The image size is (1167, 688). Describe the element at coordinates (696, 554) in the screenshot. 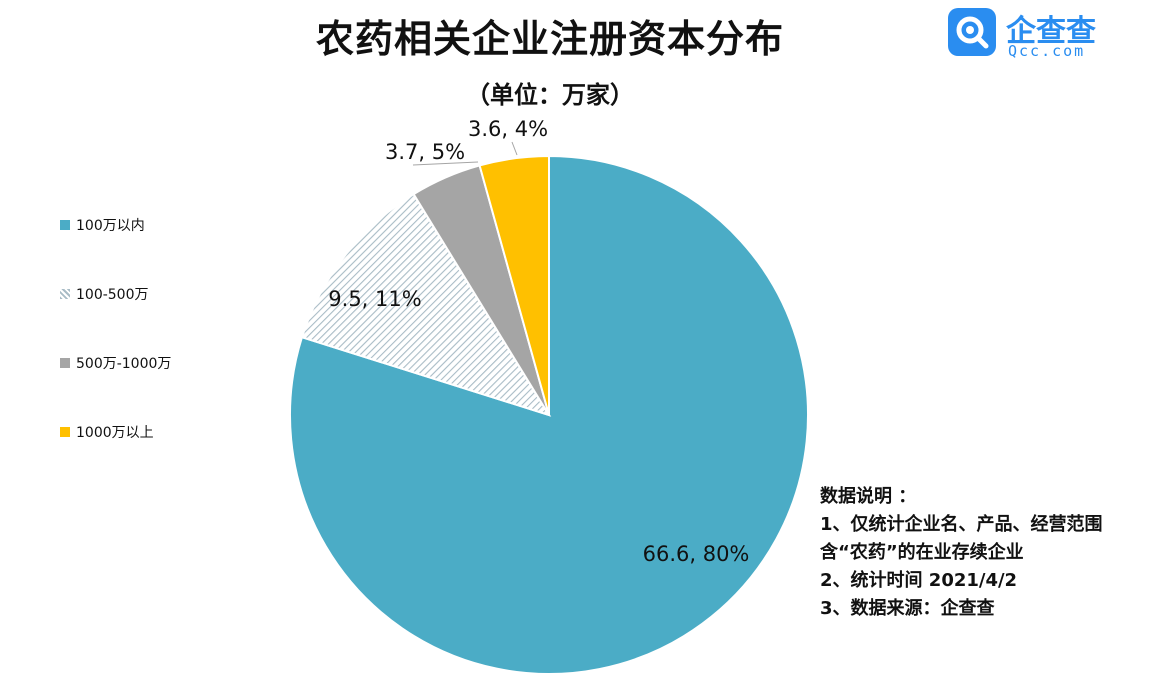

I see `slice-data-label: 66.6, 80%` at that location.